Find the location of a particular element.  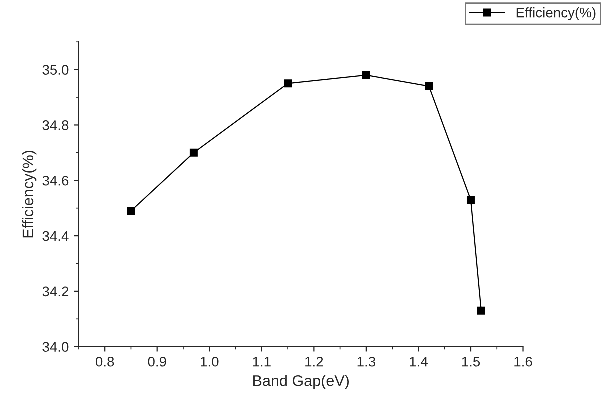

y-tick-label: 34.8 is located at coordinates (55, 125).